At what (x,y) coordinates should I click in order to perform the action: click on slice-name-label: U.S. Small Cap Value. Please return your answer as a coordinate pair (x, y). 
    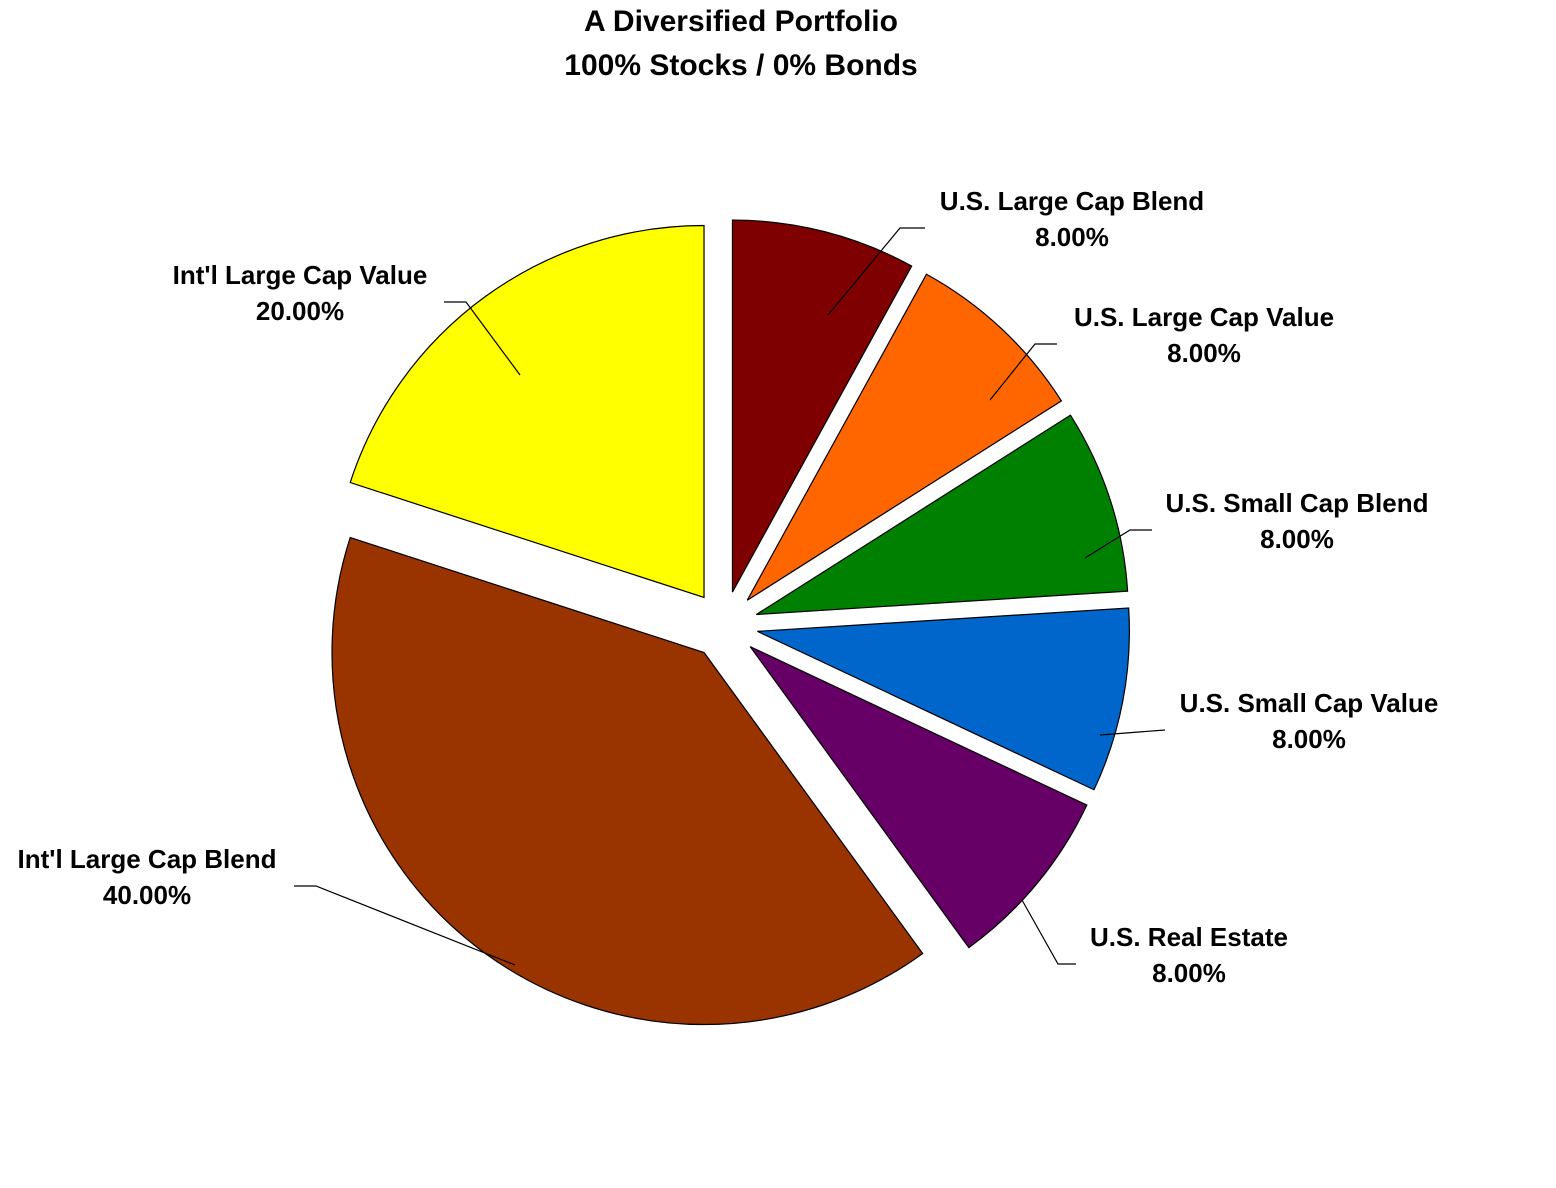
    Looking at the image, I should click on (1309, 703).